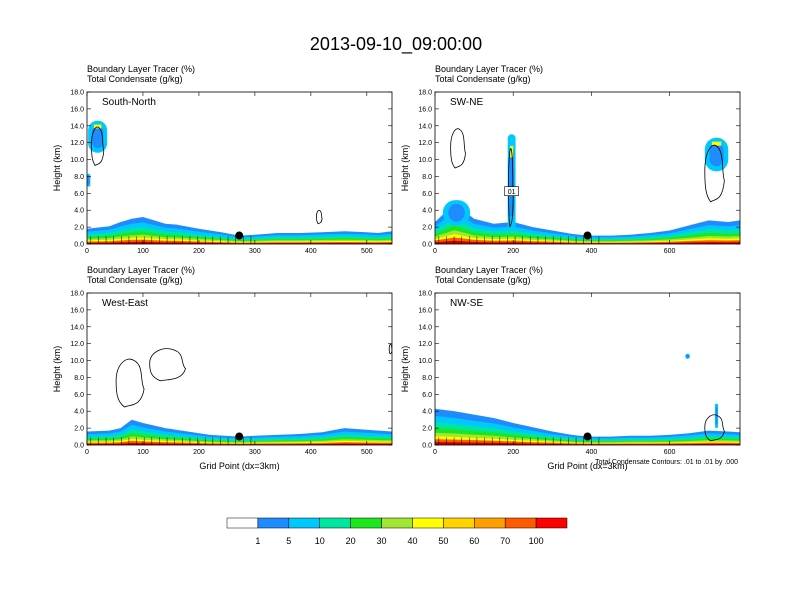 The height and width of the screenshot is (612, 792). I want to click on contour-label: 01, so click(512, 192).